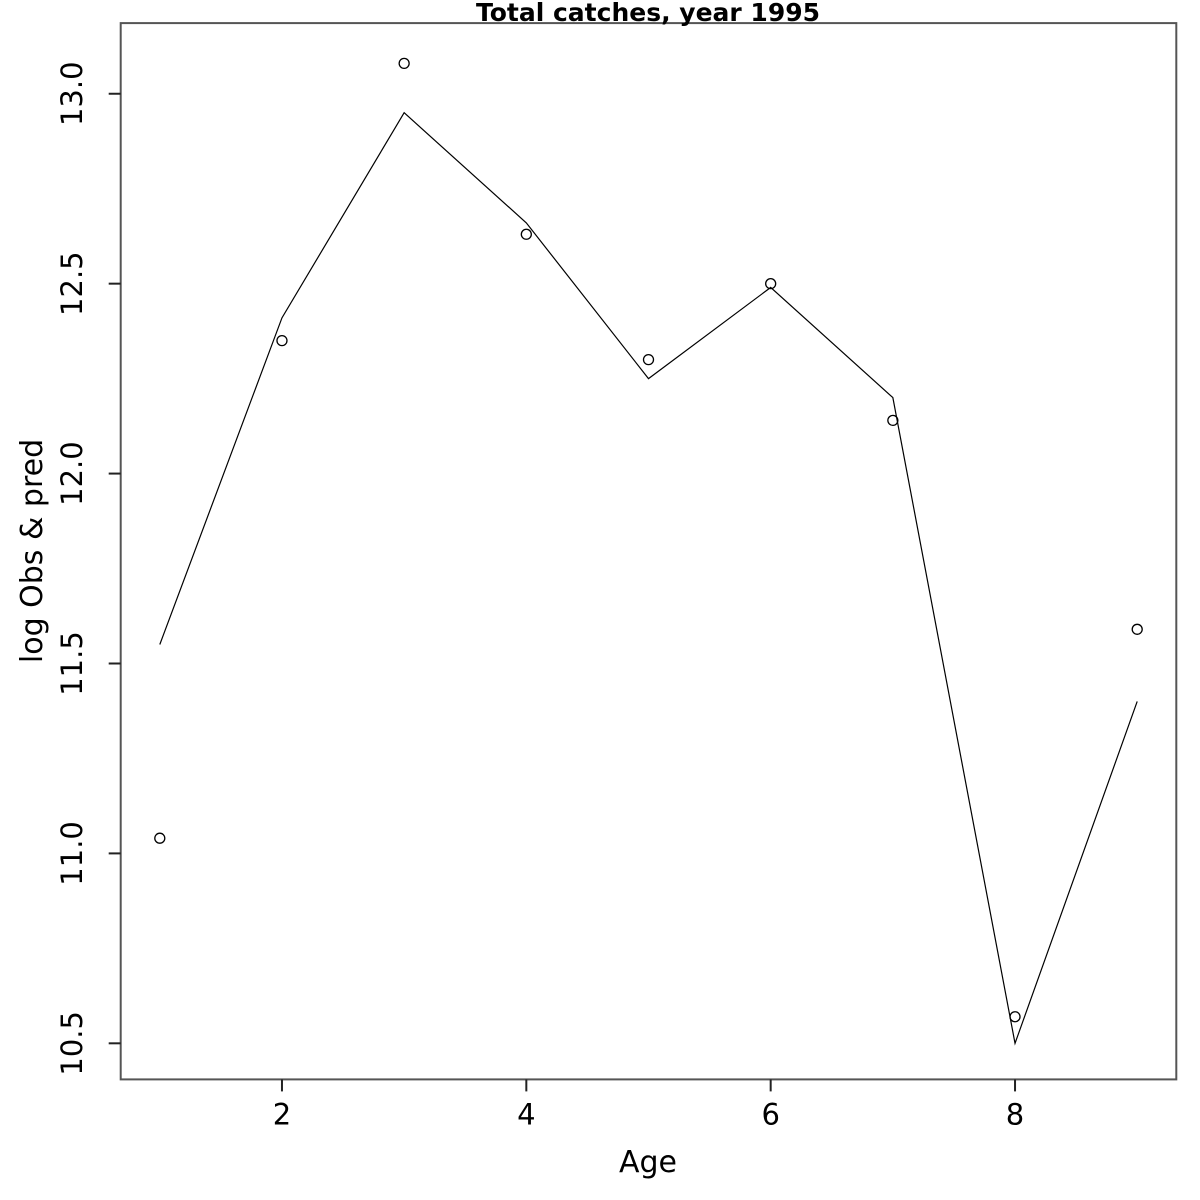 Image resolution: width=1200 pixels, height=1200 pixels. What do you see at coordinates (648, 1162) in the screenshot?
I see `x-axis-label: Age` at bounding box center [648, 1162].